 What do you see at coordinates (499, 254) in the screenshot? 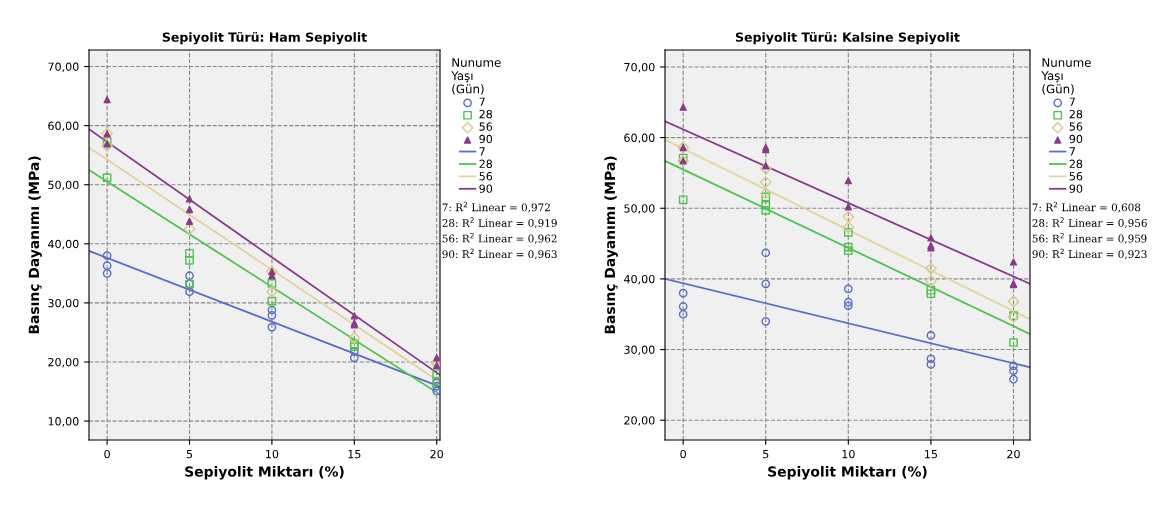
I see `text: 90: R$^{2}$ Linear = 0,963` at bounding box center [499, 254].